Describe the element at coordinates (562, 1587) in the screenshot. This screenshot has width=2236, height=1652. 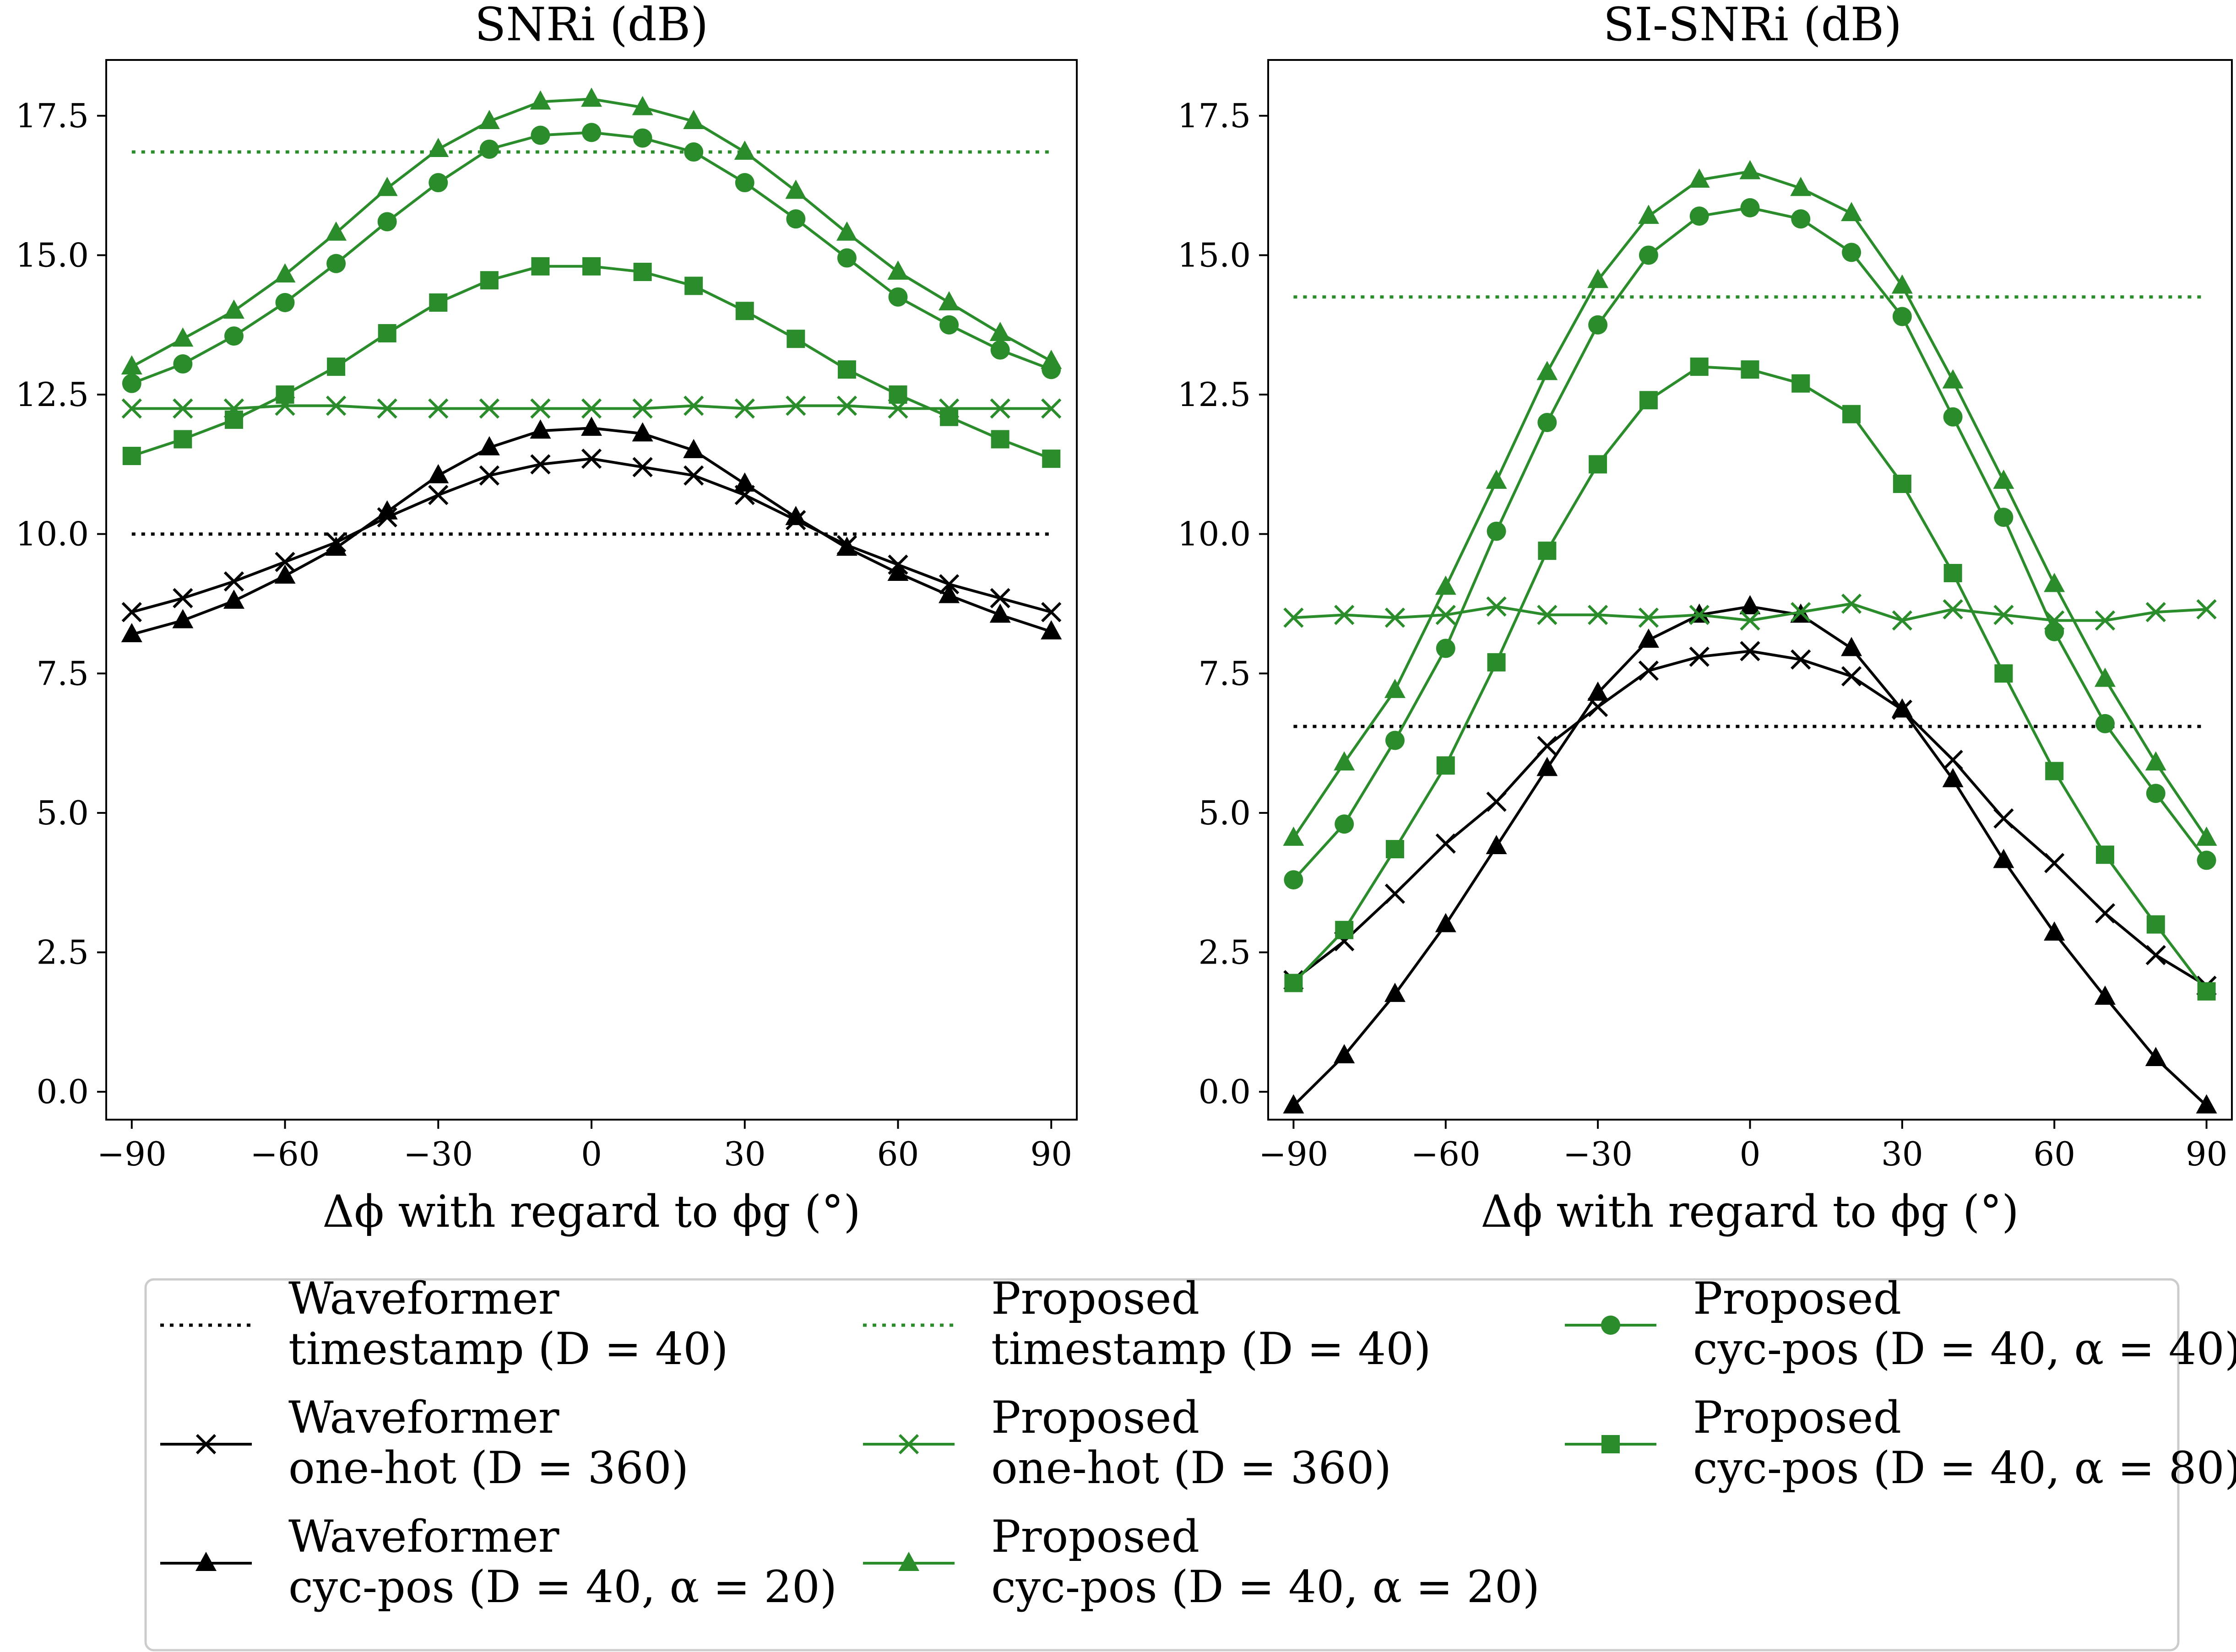
I see `legend-label-line2: cyc-pos (D = 40, α = 20)` at that location.